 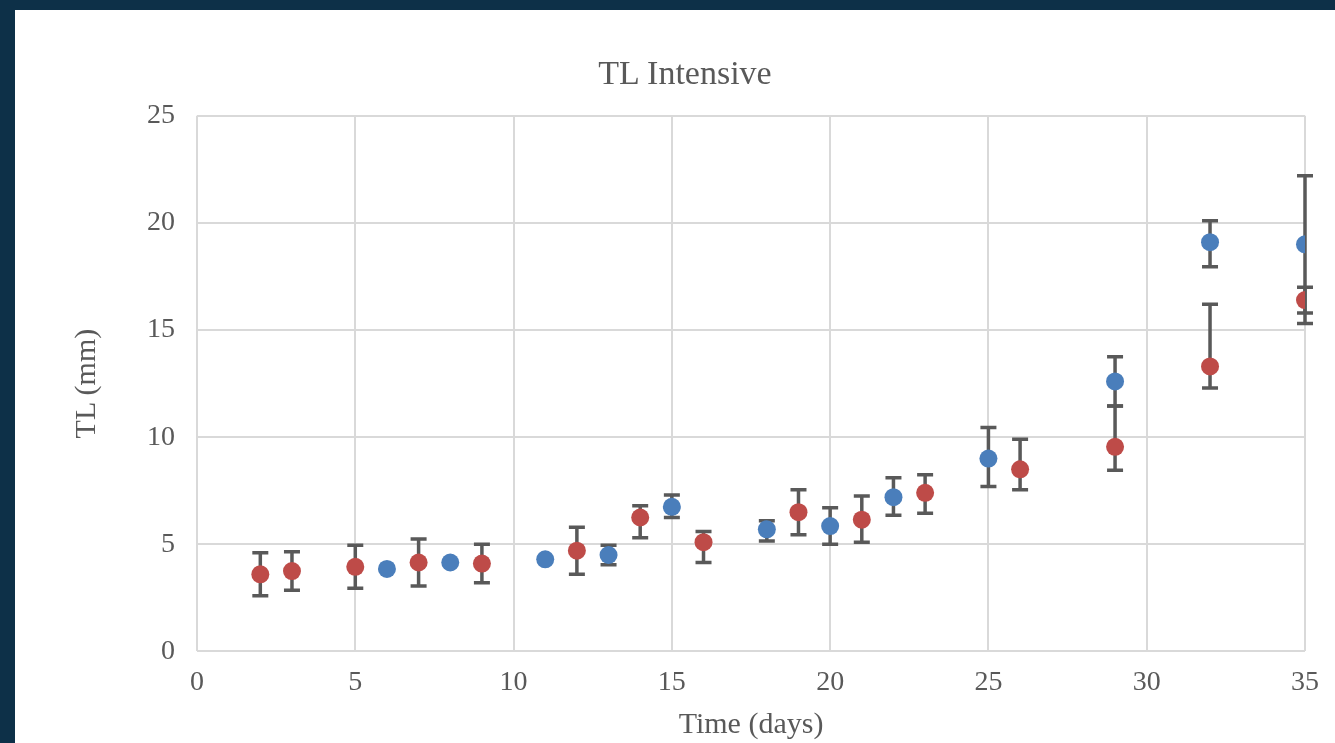 What do you see at coordinates (355, 680) in the screenshot?
I see `x-tick-label: 5` at bounding box center [355, 680].